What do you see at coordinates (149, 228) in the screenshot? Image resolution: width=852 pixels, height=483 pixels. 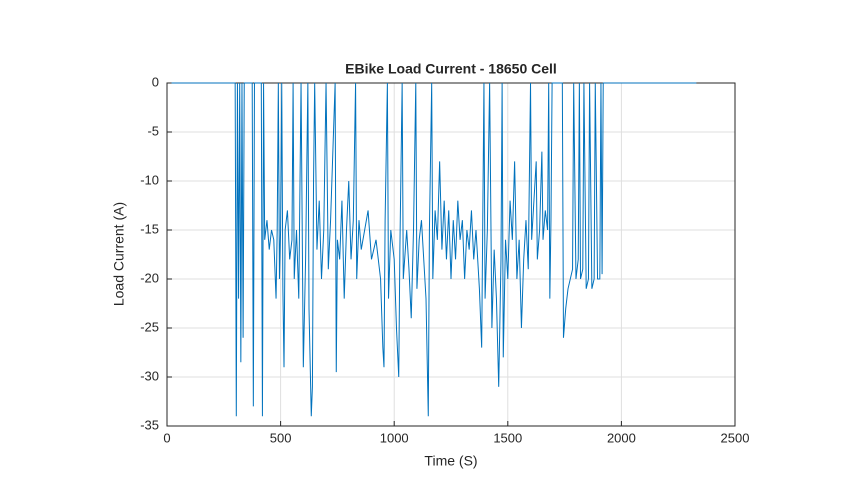 I see `y-tick-label: -15` at bounding box center [149, 228].